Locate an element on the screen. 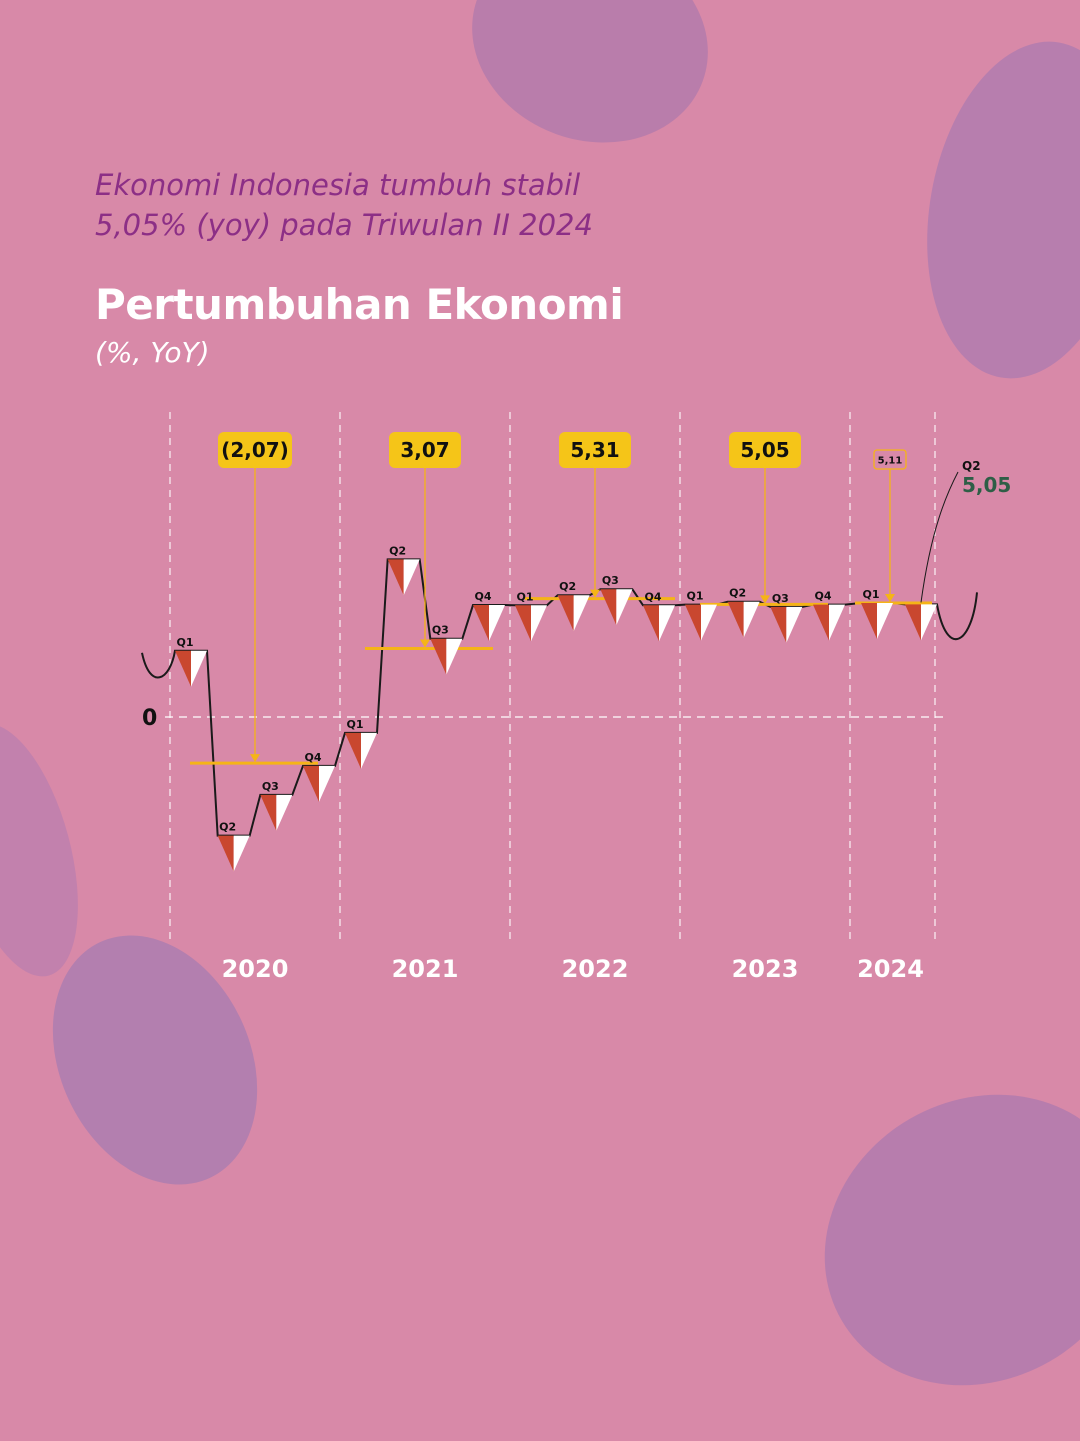  chart-unit: (%, YoY) is located at coordinates (152, 352).